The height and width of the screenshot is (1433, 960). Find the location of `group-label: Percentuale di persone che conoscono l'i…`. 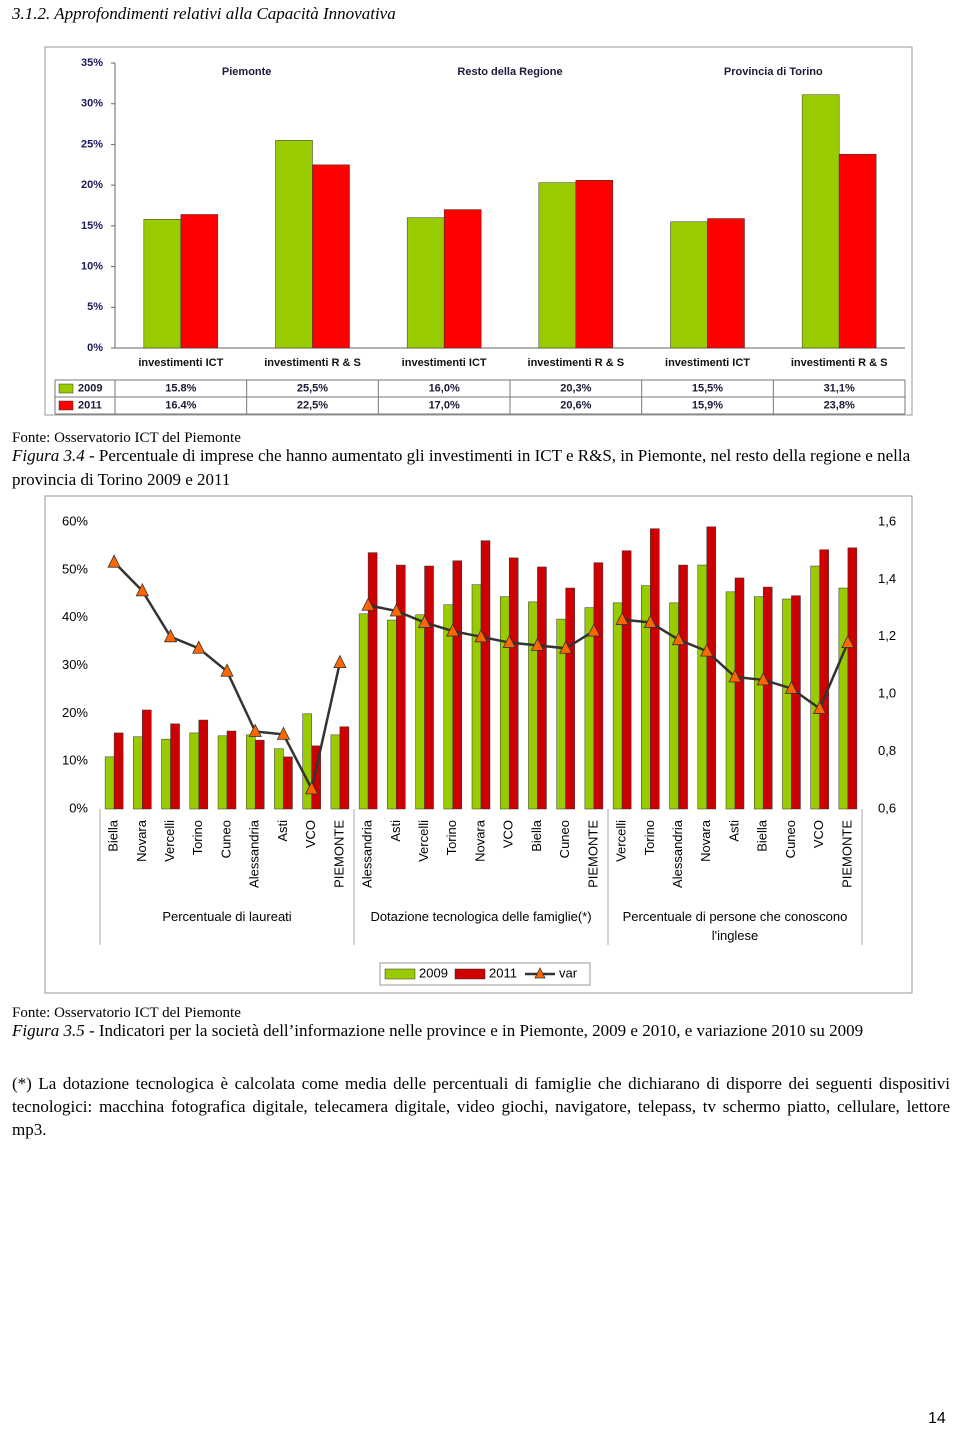

group-label: Percentuale di persone che conoscono l'i… is located at coordinates (735, 926).